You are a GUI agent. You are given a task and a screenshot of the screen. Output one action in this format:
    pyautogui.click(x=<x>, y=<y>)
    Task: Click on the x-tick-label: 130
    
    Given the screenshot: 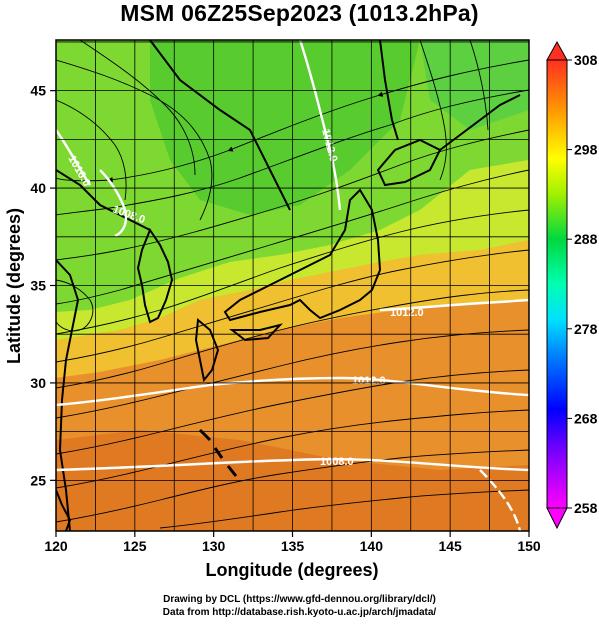 What is the action you would take?
    pyautogui.click(x=214, y=546)
    